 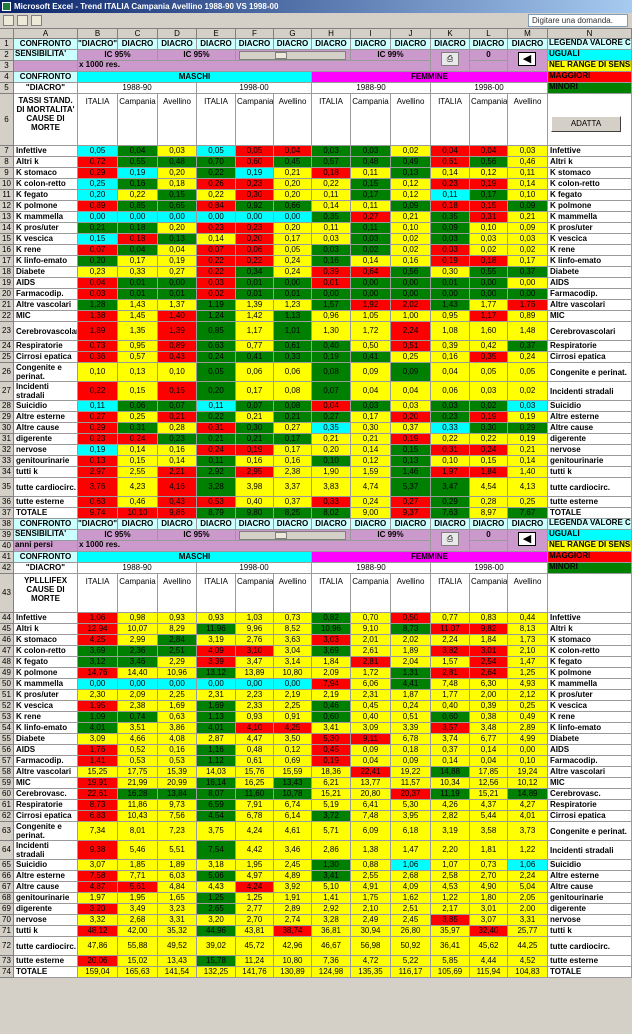 What do you see at coordinates (293, 618) in the screenshot?
I see `rate-value: 0,73` at bounding box center [293, 618].